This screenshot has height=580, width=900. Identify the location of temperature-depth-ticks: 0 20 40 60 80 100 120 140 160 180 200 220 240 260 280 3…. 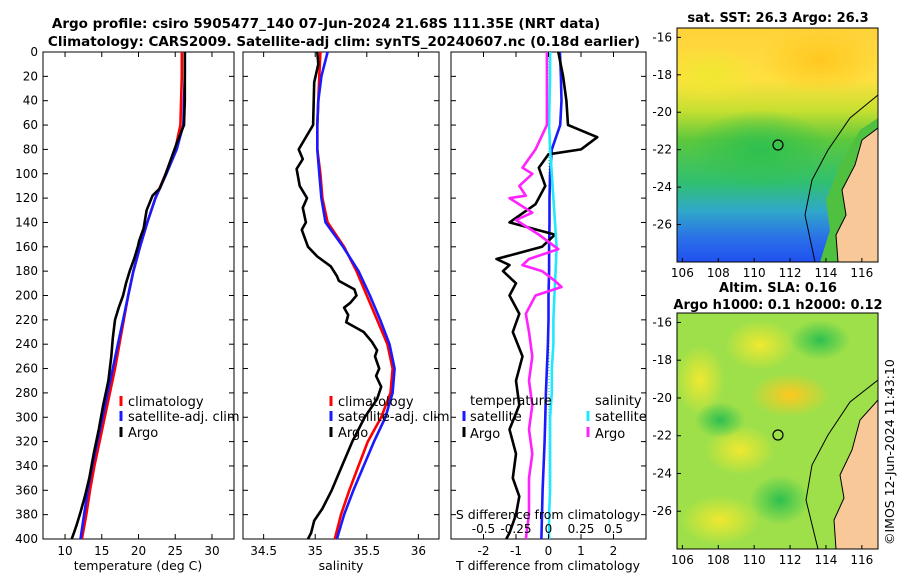
(26, 295).